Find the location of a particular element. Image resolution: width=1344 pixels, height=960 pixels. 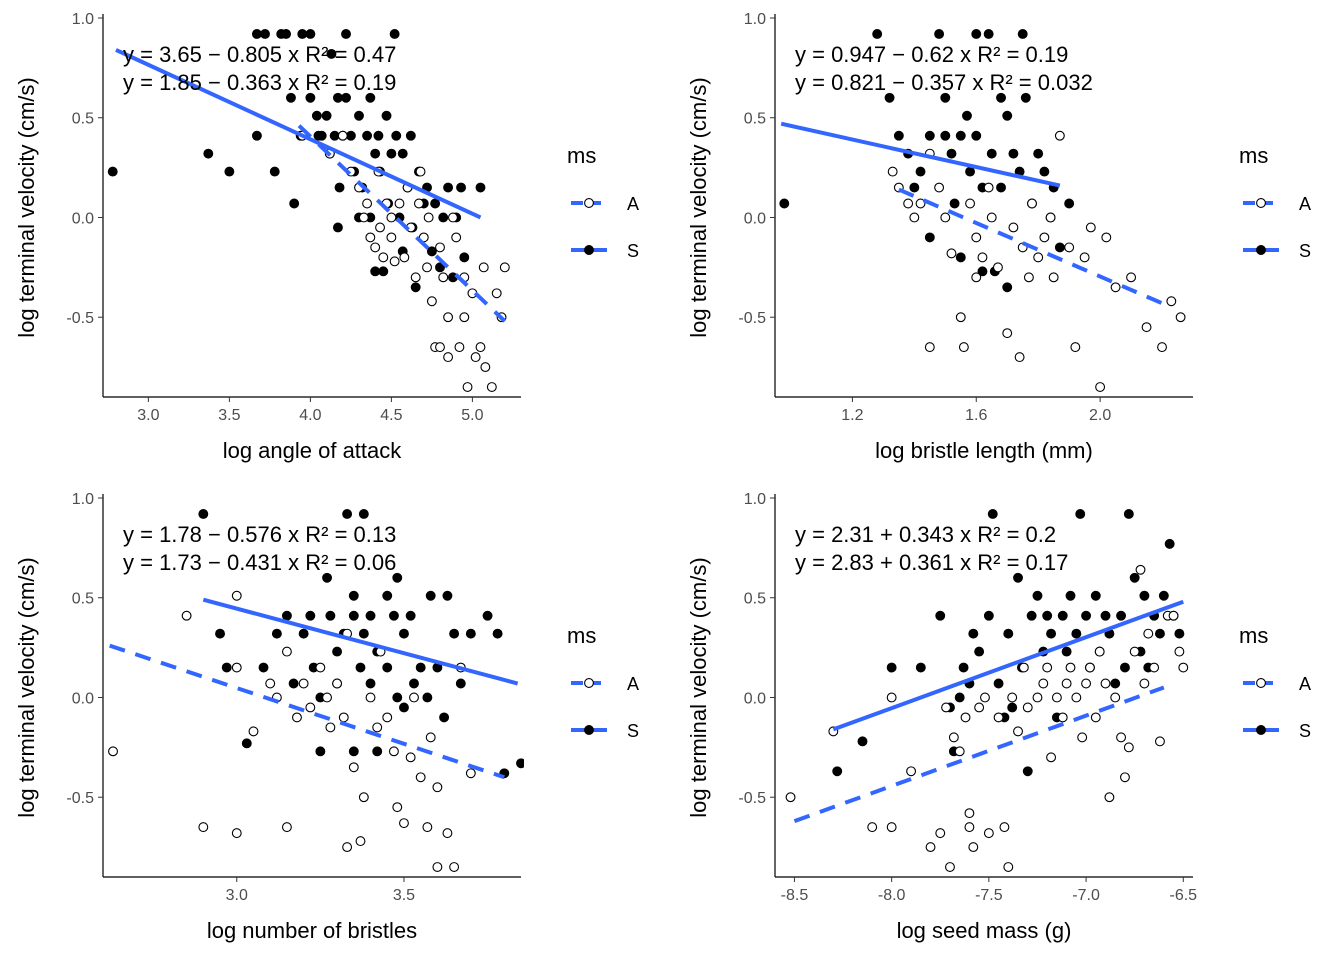

legend-title: ms is located at coordinates (1253, 635).